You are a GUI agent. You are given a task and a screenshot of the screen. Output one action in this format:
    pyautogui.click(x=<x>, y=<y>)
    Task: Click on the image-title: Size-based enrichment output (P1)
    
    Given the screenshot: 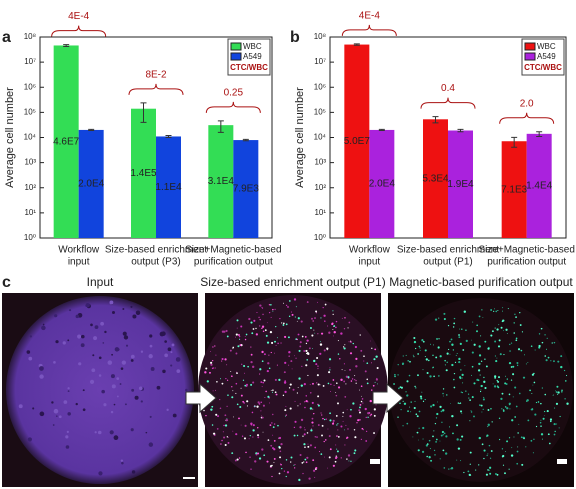 What is the action you would take?
    pyautogui.click(x=292, y=282)
    